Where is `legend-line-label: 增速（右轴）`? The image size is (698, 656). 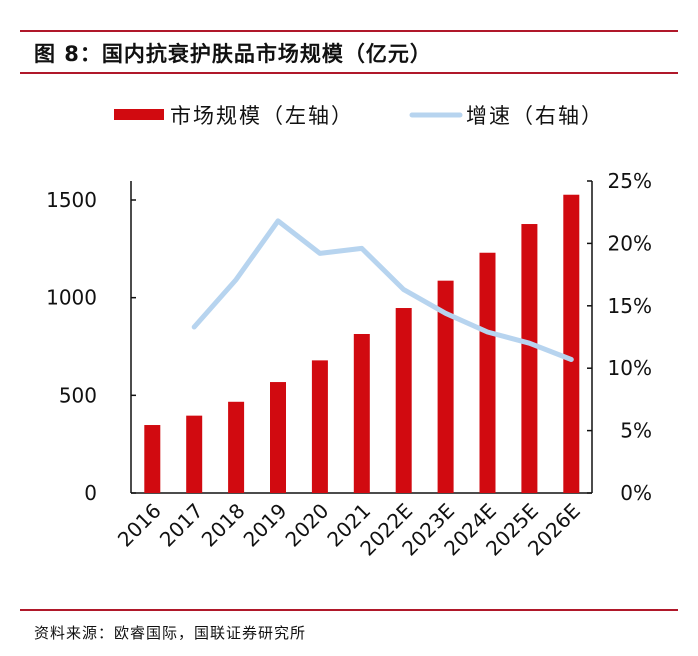 legend-line-label: 增速（右轴） is located at coordinates (535, 116).